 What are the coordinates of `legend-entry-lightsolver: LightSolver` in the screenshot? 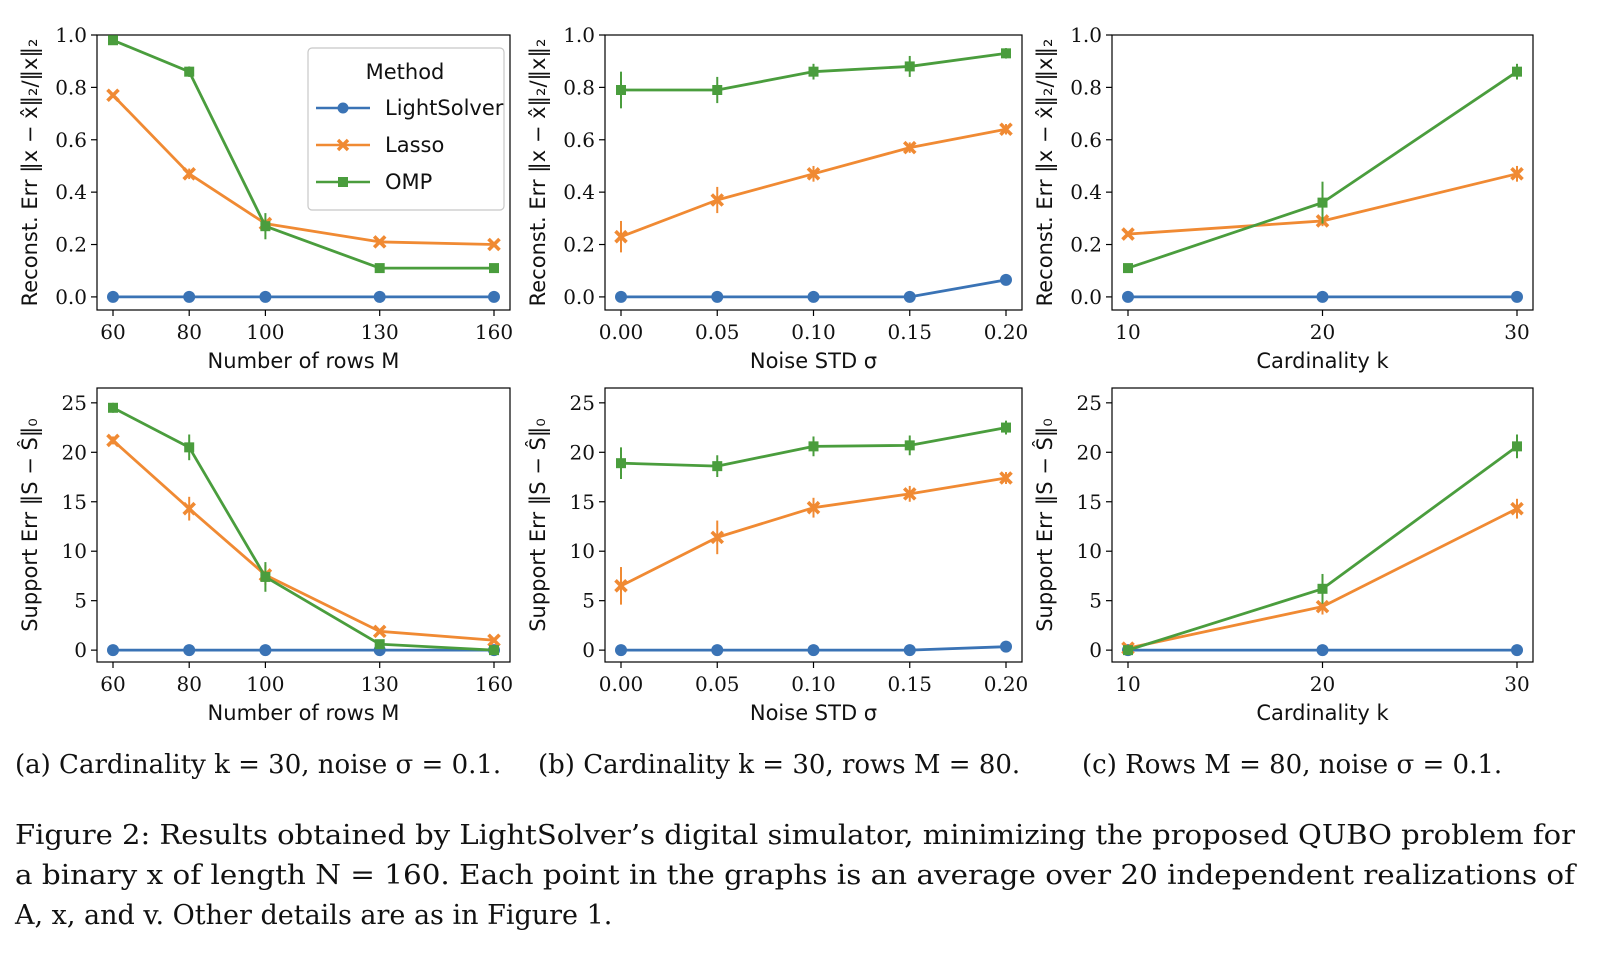 It's located at (410, 108).